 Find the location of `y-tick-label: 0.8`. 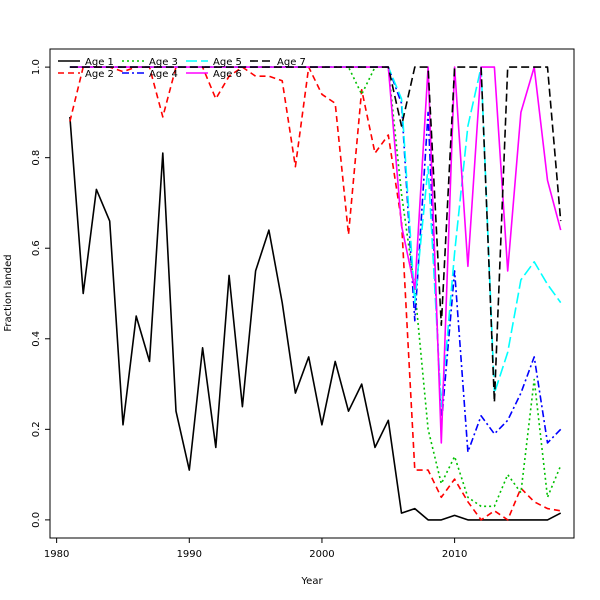

y-tick-label: 0.8 is located at coordinates (36, 158).